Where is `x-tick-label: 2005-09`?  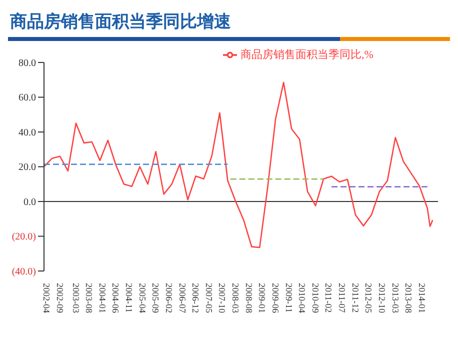 x-tick-label: 2005-09 is located at coordinates (155, 298).